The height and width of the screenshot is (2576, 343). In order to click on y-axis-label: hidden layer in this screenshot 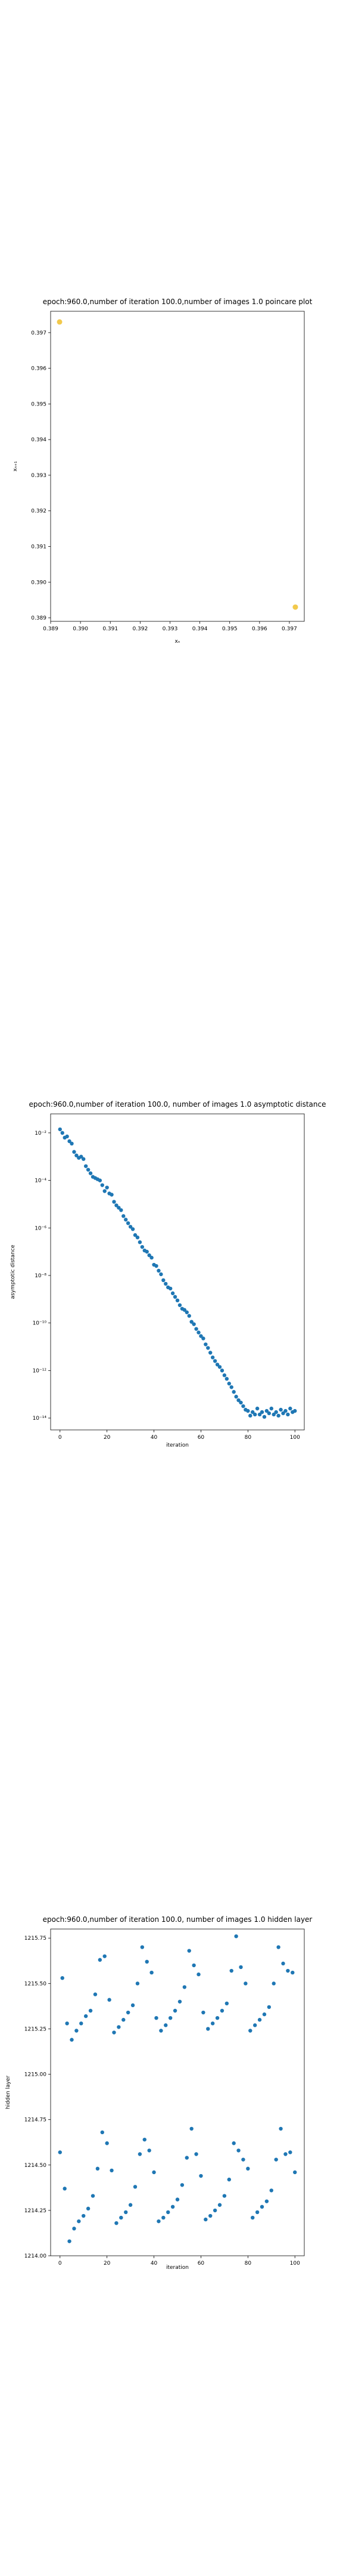, I will do `click(8, 2093)`.